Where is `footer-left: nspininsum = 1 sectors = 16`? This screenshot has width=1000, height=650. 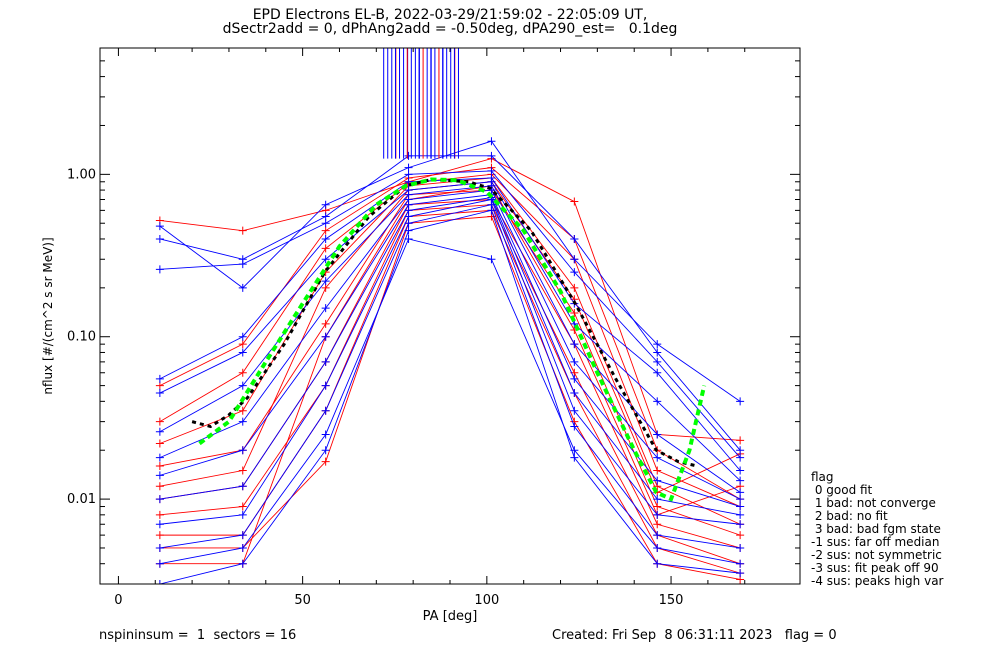 footer-left: nspininsum = 1 sectors = 16 is located at coordinates (198, 635).